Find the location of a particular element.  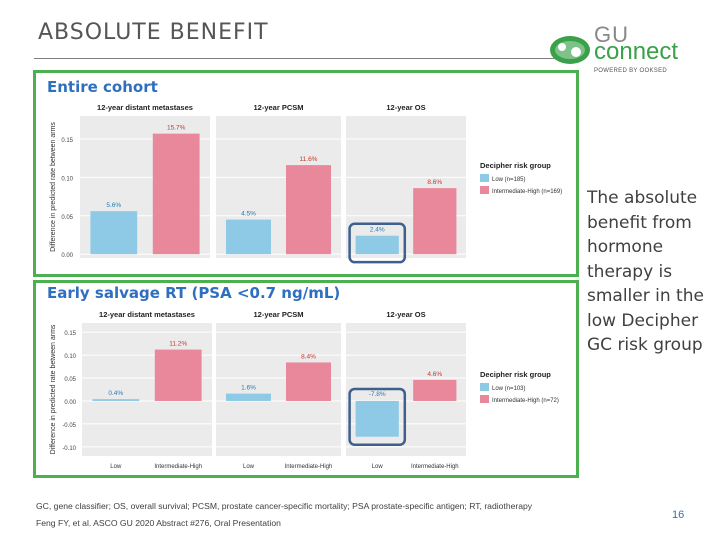

legend-entry: Intermediate-High (n=169) is located at coordinates (527, 192).